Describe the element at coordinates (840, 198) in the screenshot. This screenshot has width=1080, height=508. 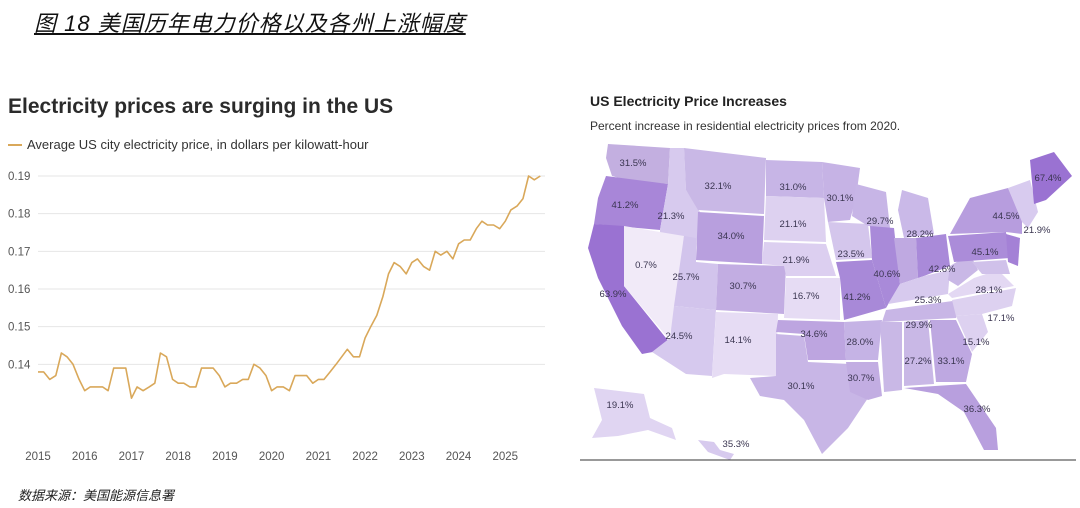
I see `map-label-mn: 30.1%` at that location.